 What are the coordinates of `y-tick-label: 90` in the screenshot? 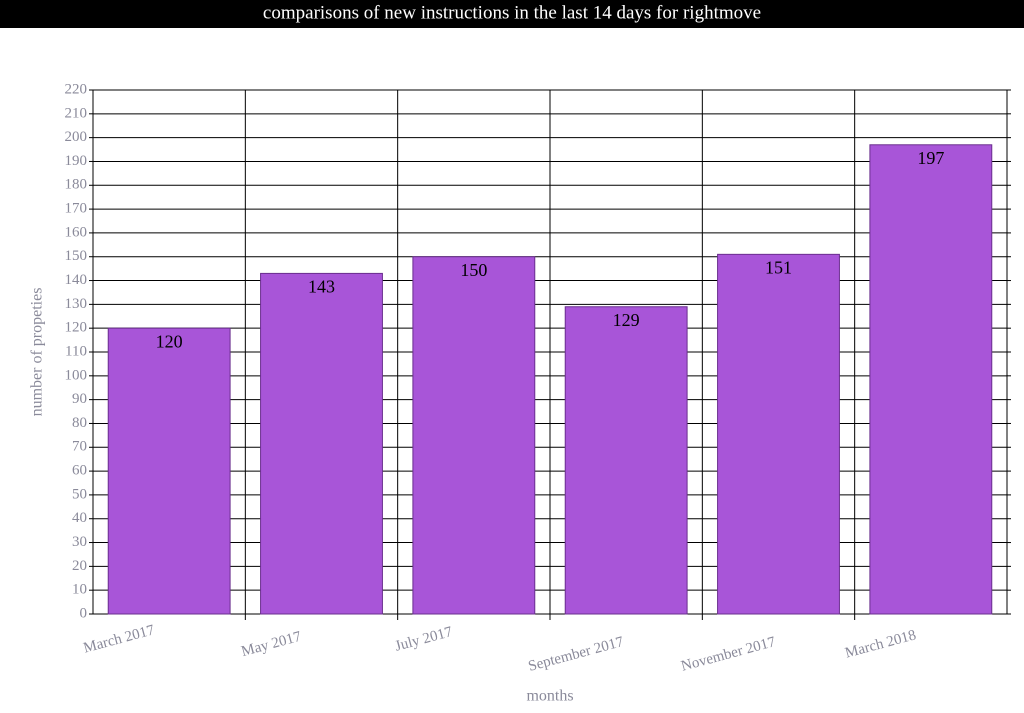 It's located at (79, 399).